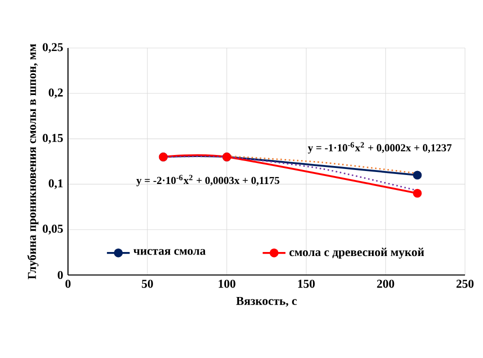 The image size is (483, 358). What do you see at coordinates (306, 284) in the screenshot?
I see `x-tick-label: 150` at bounding box center [306, 284].